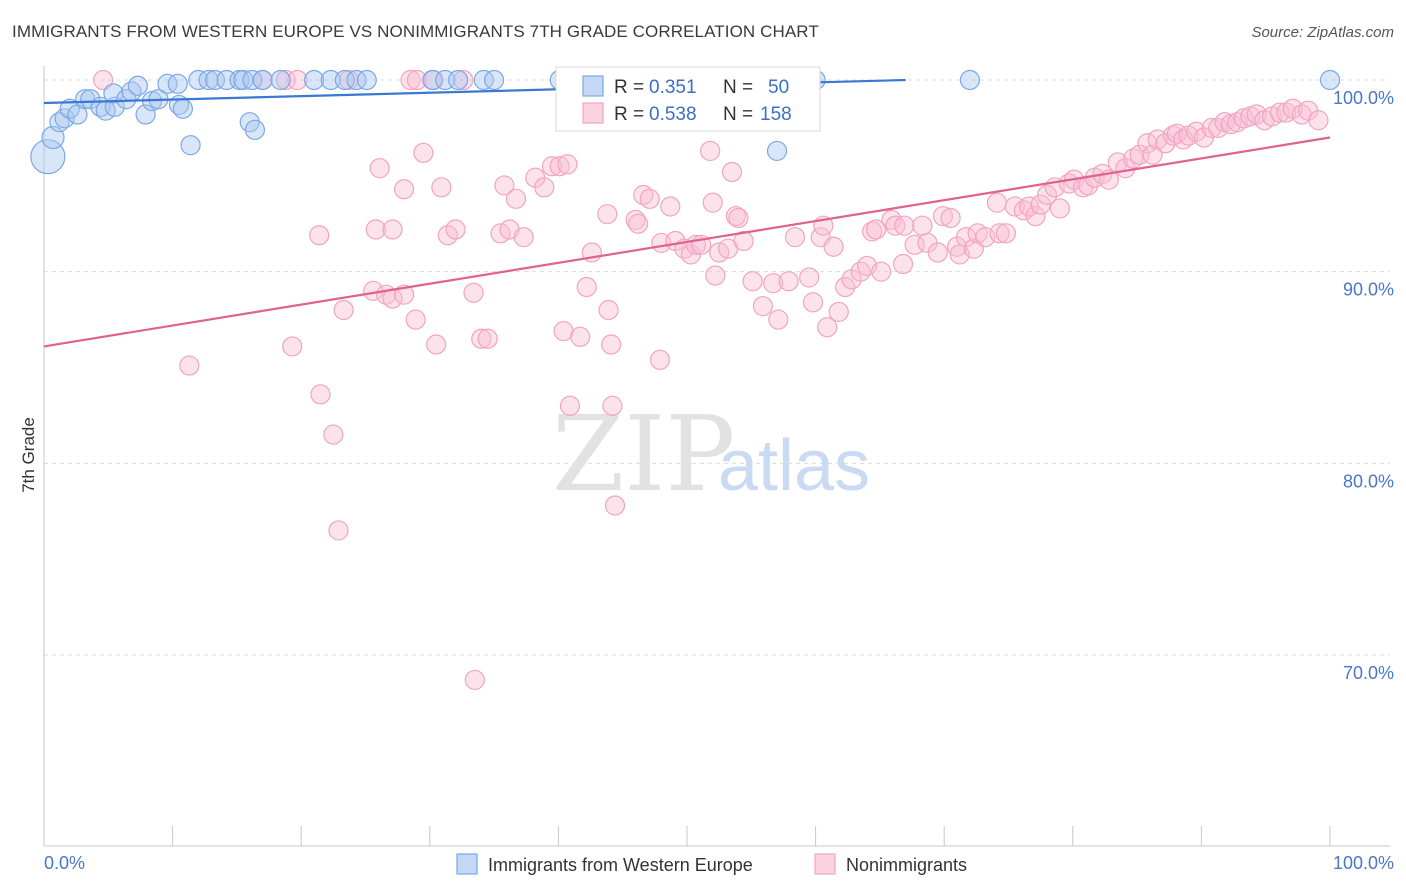  Describe the element at coordinates (1363, 385) in the screenshot. I see `y-tick-labels: 100.0% 90.0% 80.0% 70.0%` at that location.